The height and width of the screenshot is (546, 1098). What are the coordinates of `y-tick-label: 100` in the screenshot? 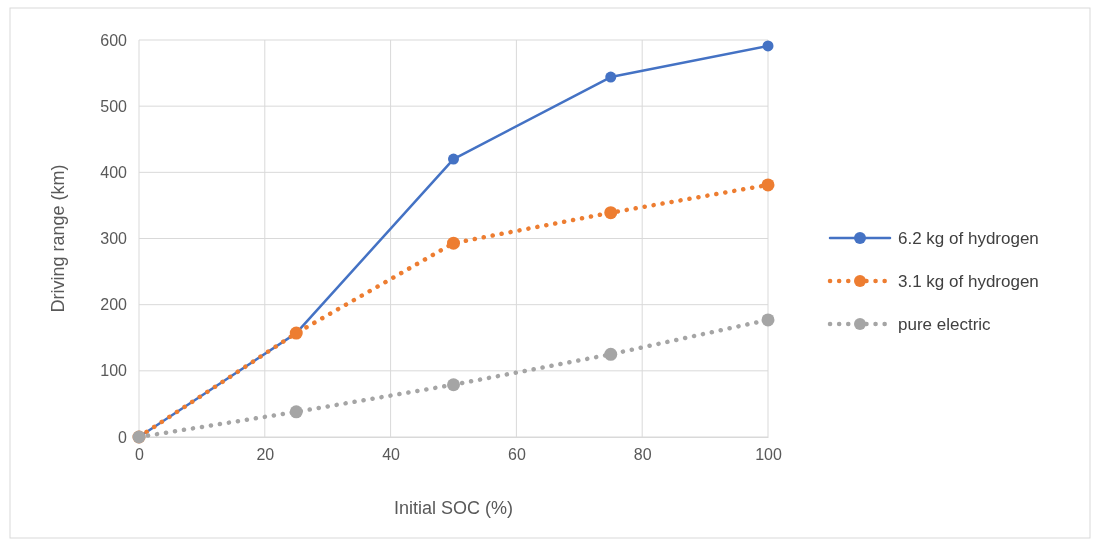 It's located at (114, 371).